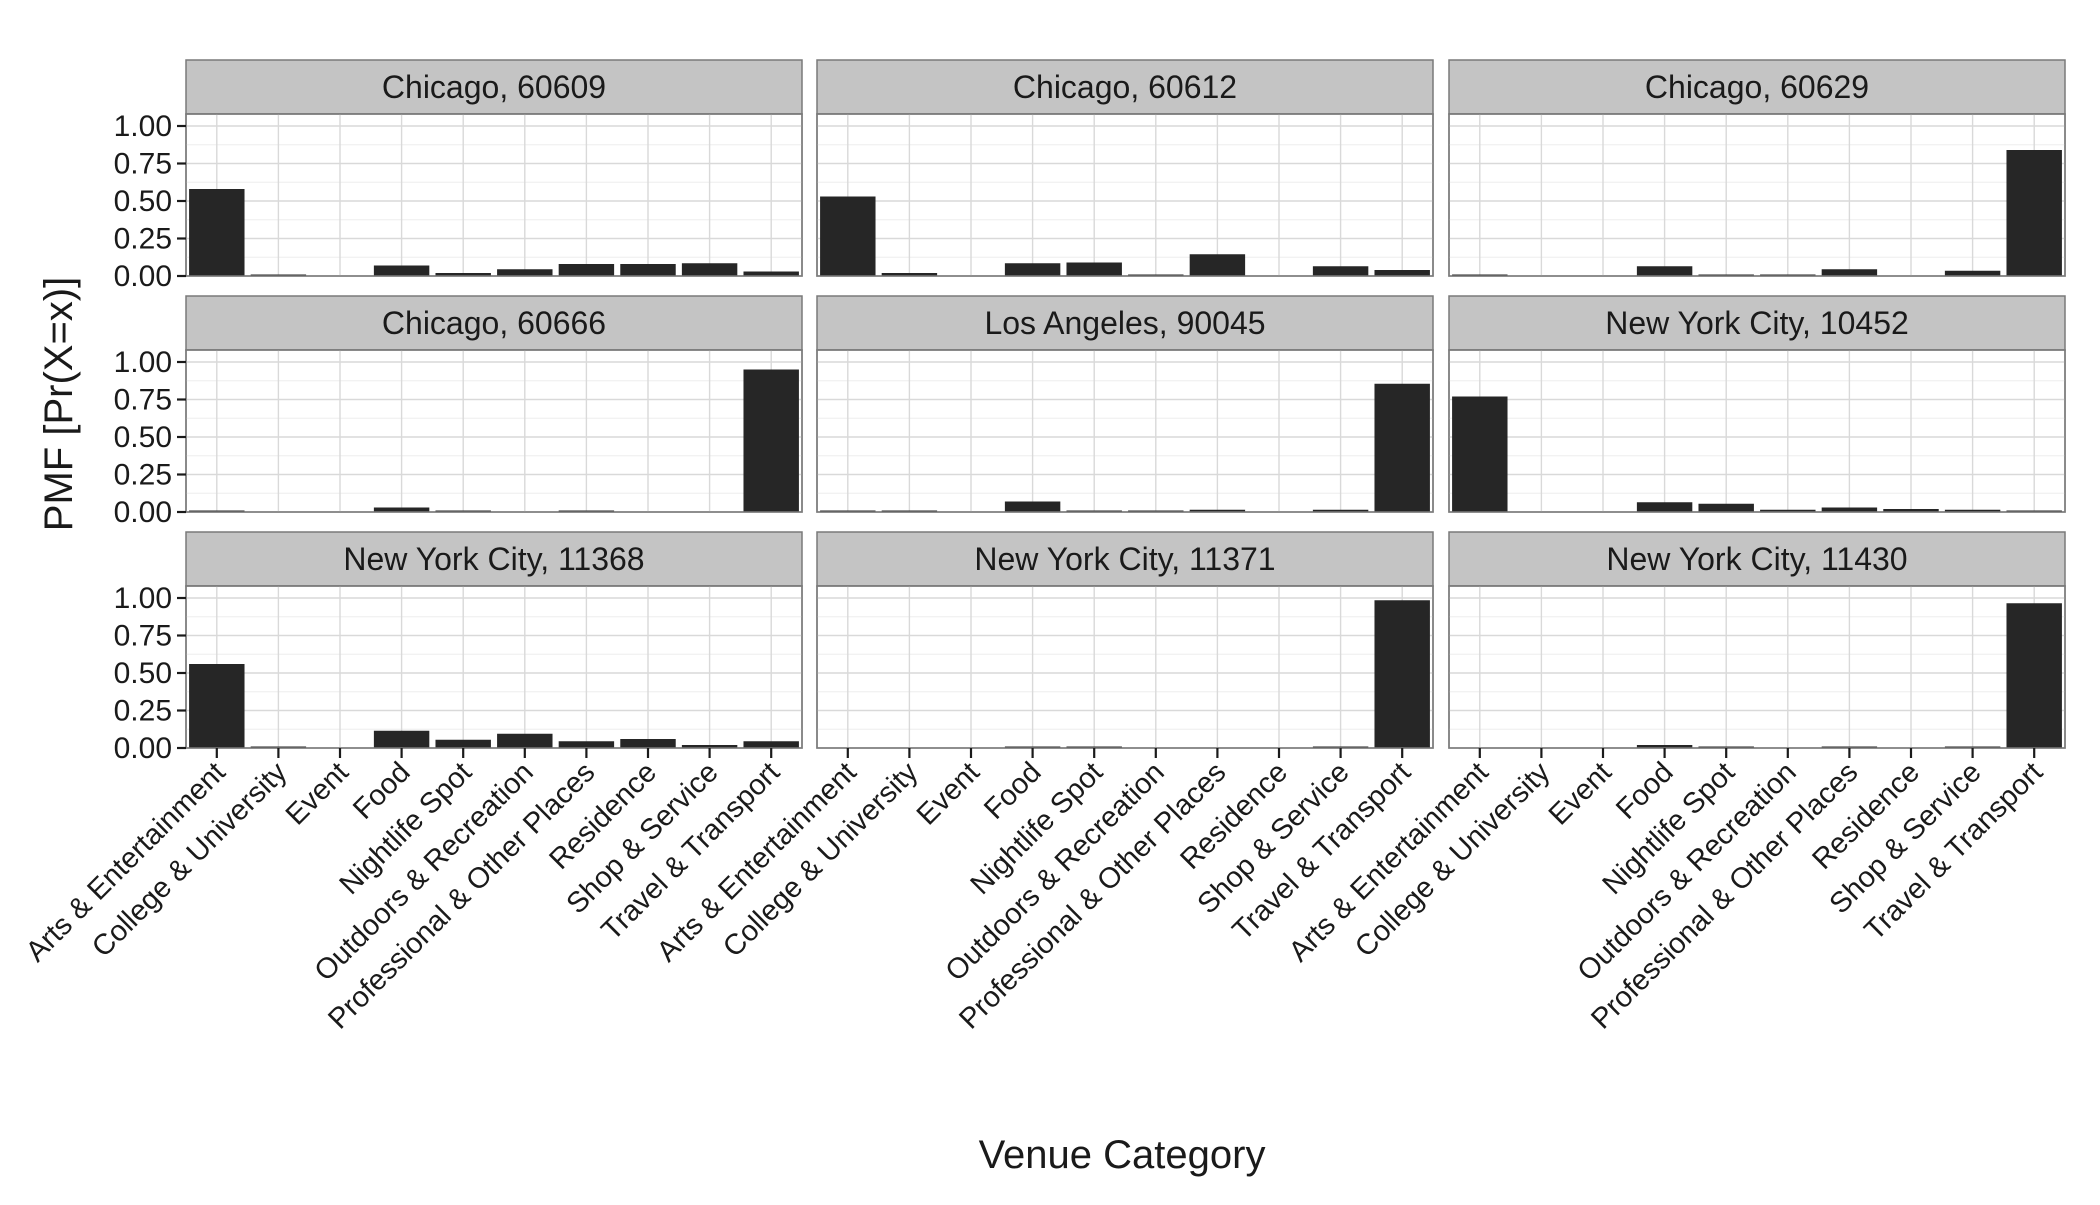 The width and height of the screenshot is (2100, 1205). I want to click on facet-panel: New York City, 10452, so click(1757, 404).